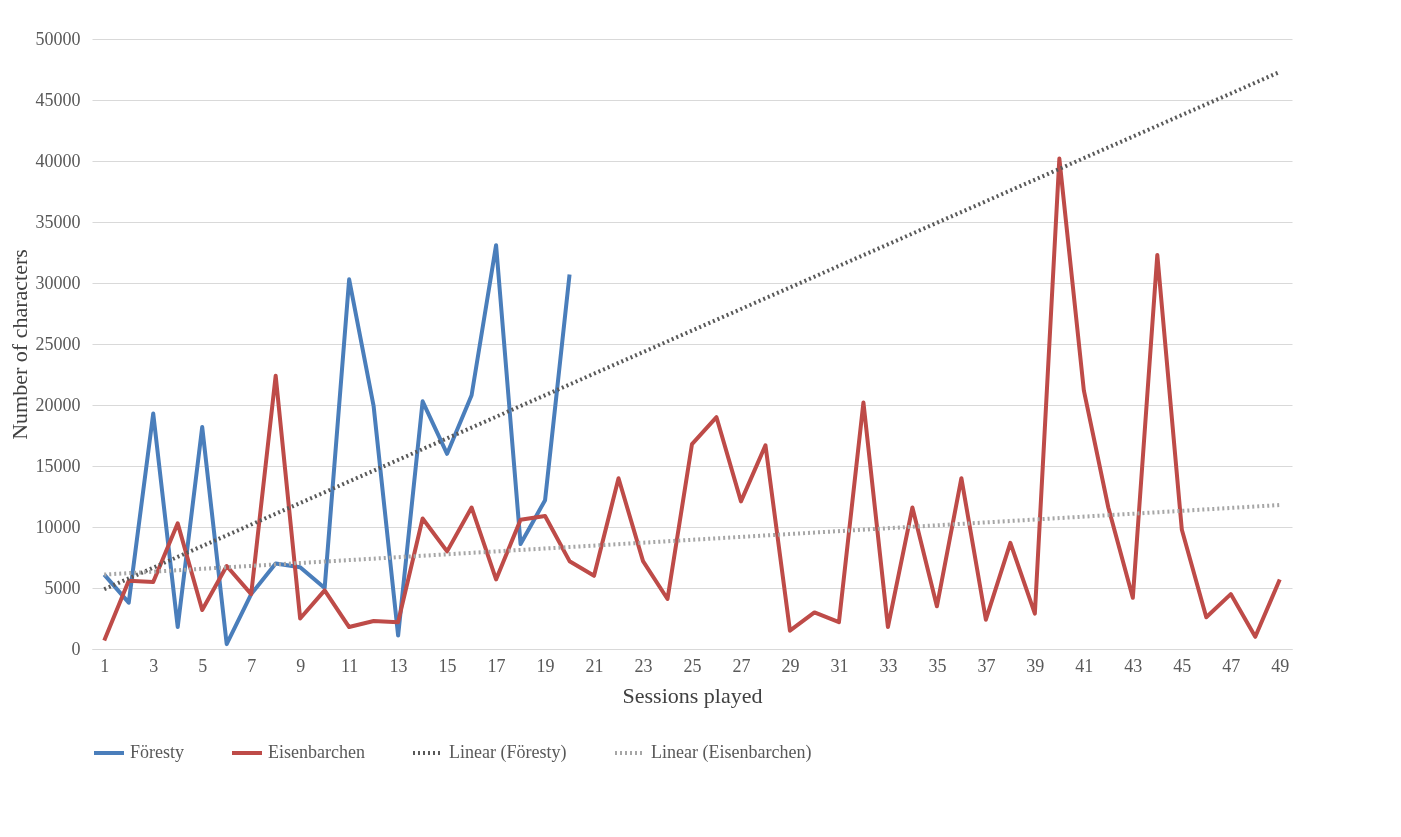 The width and height of the screenshot is (1401, 837). Describe the element at coordinates (508, 752) in the screenshot. I see `legend-label: Linear (Föresty)` at that location.